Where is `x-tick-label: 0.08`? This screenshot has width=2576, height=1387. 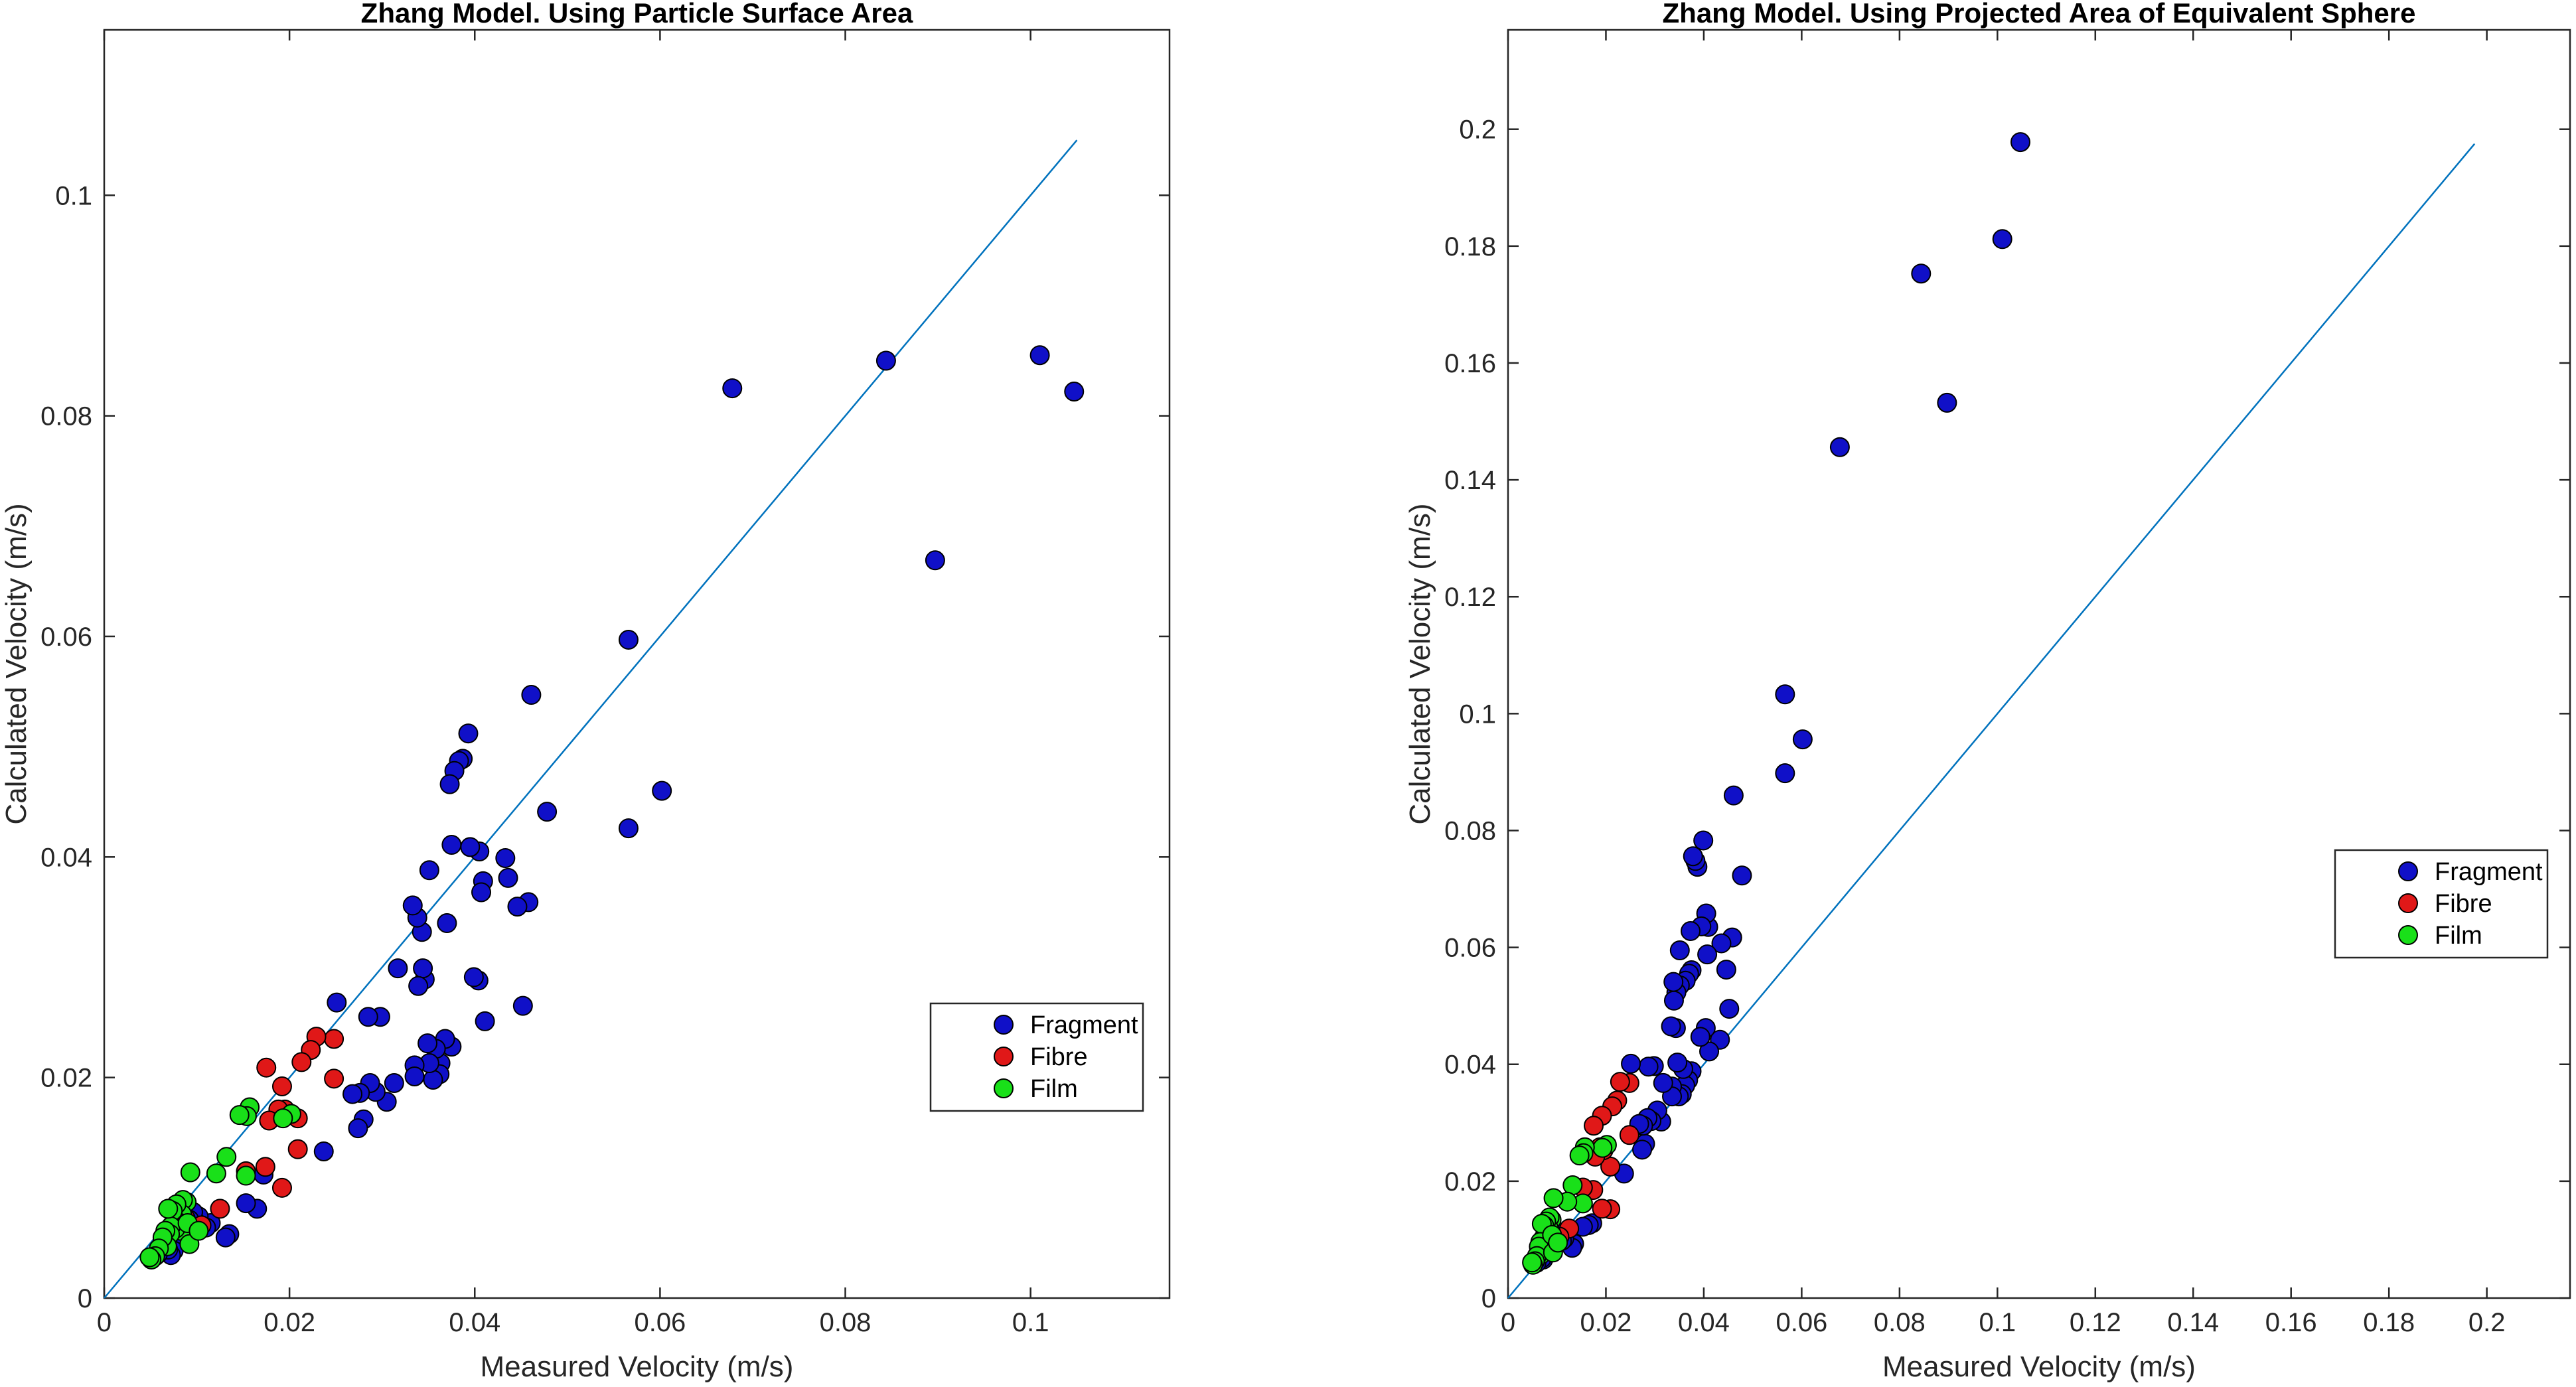
x-tick-label: 0.08 is located at coordinates (1900, 1323).